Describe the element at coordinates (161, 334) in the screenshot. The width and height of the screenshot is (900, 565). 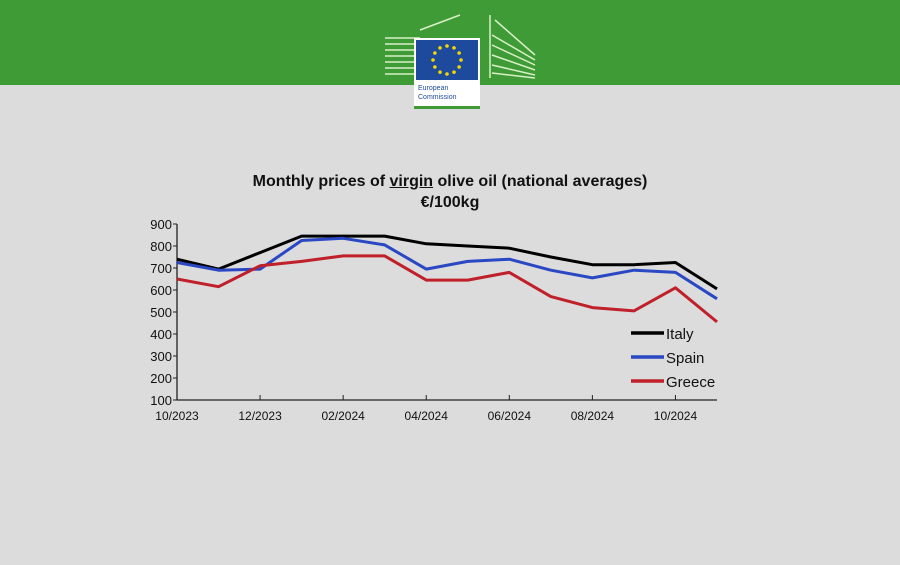
I see `y-tick-label: 400` at that location.